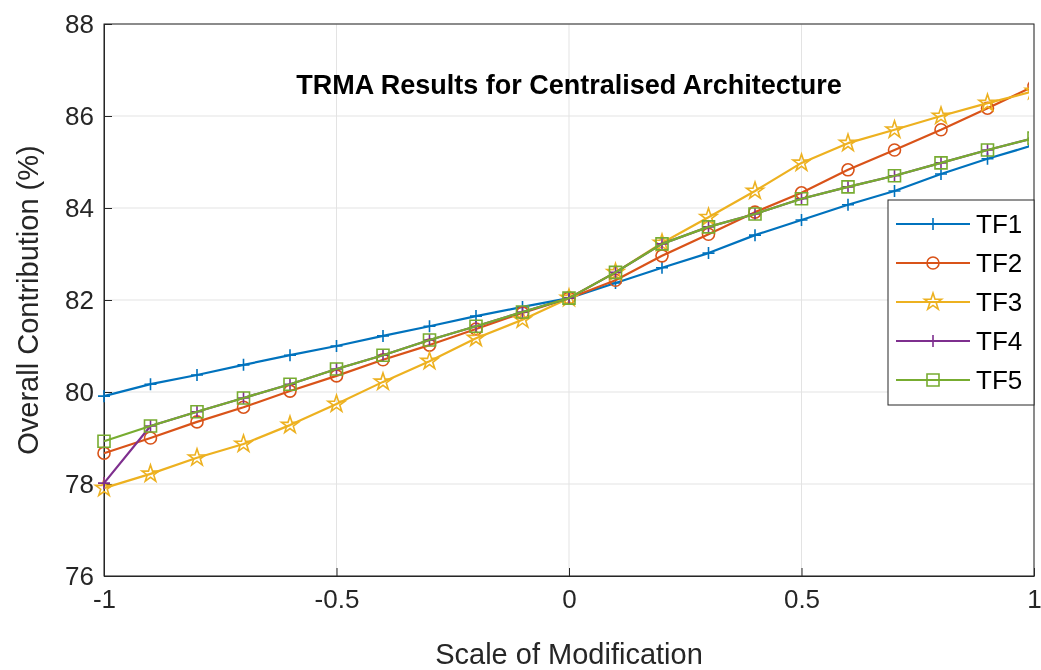  What do you see at coordinates (28, 300) in the screenshot?
I see `y-axis-title: Overall Contribution (%)` at bounding box center [28, 300].